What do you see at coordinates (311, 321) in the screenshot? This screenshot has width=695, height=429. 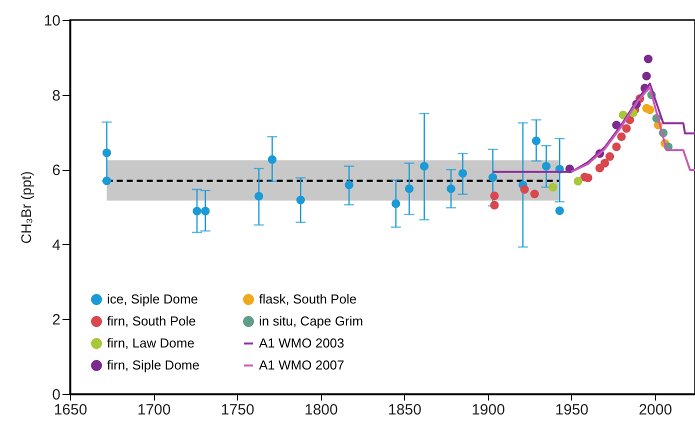 I see `legend-label: in situ, Cape Grim` at bounding box center [311, 321].